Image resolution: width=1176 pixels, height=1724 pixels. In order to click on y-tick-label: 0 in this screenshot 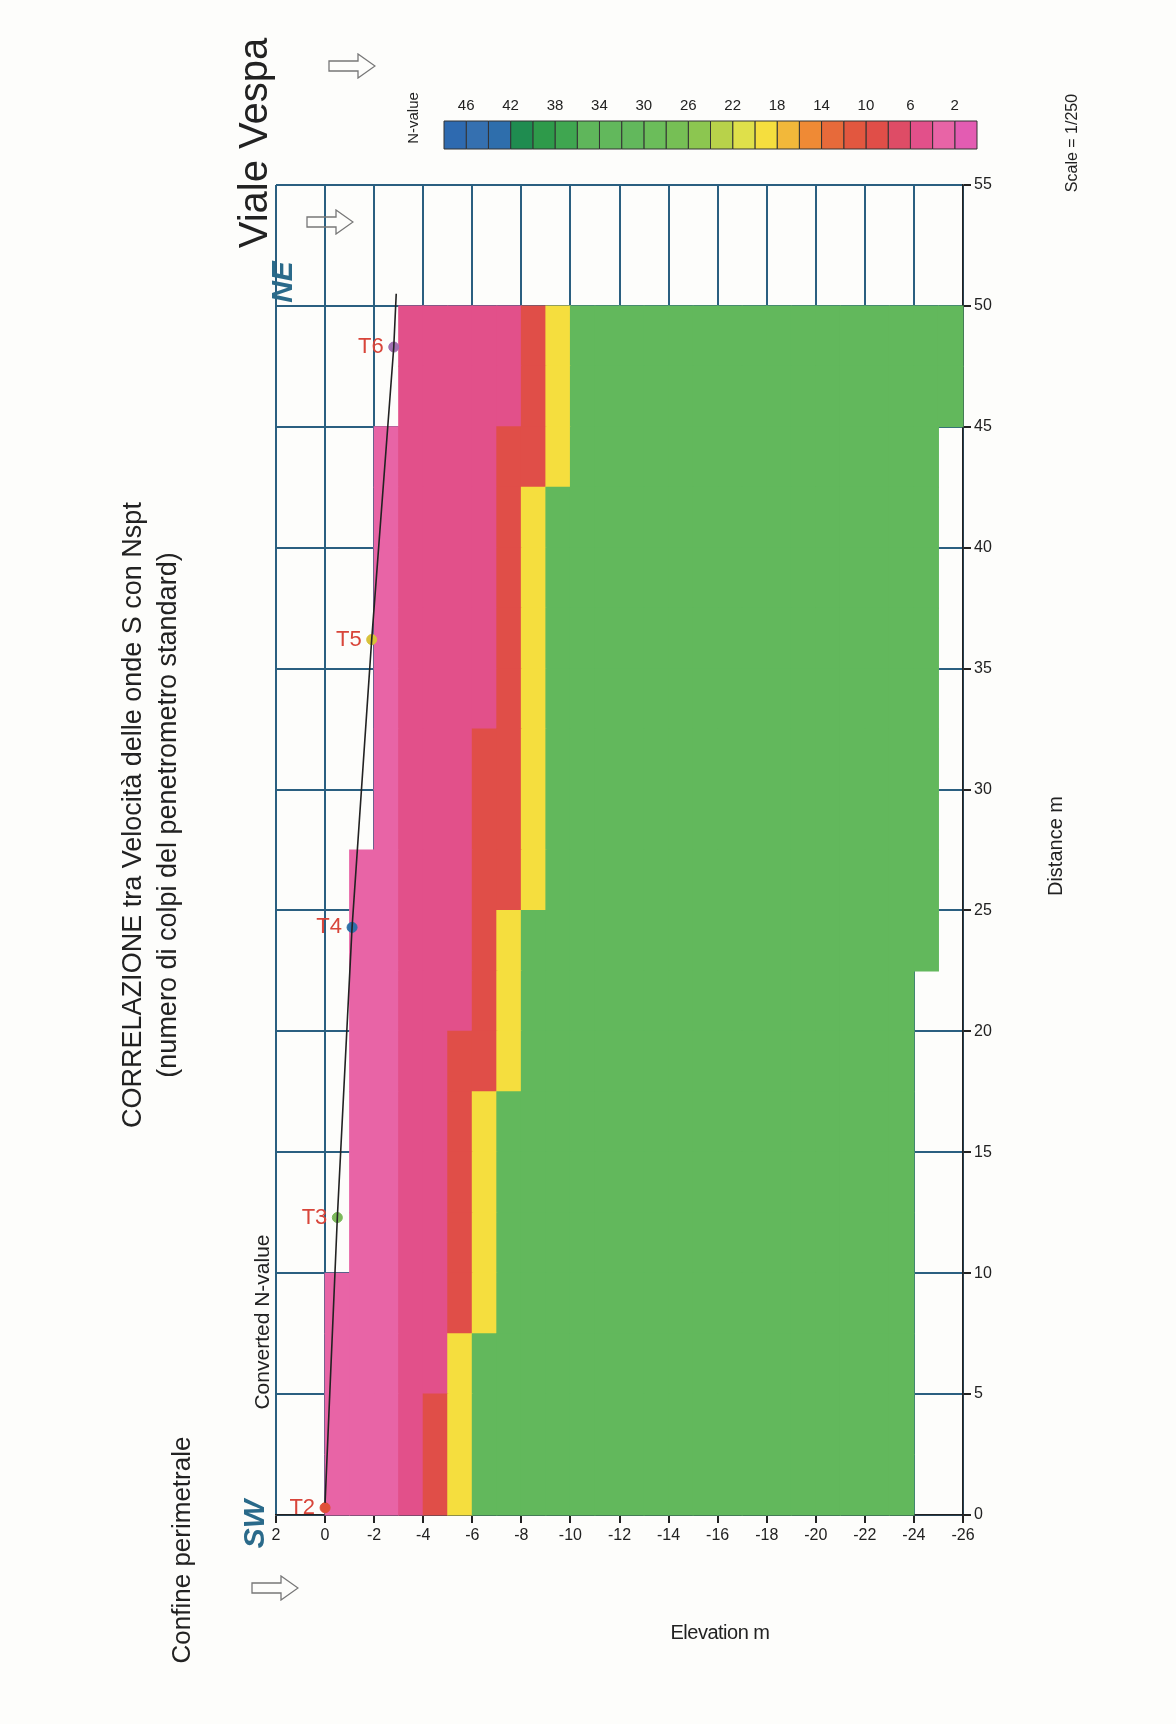, I will do `click(978, 1514)`.